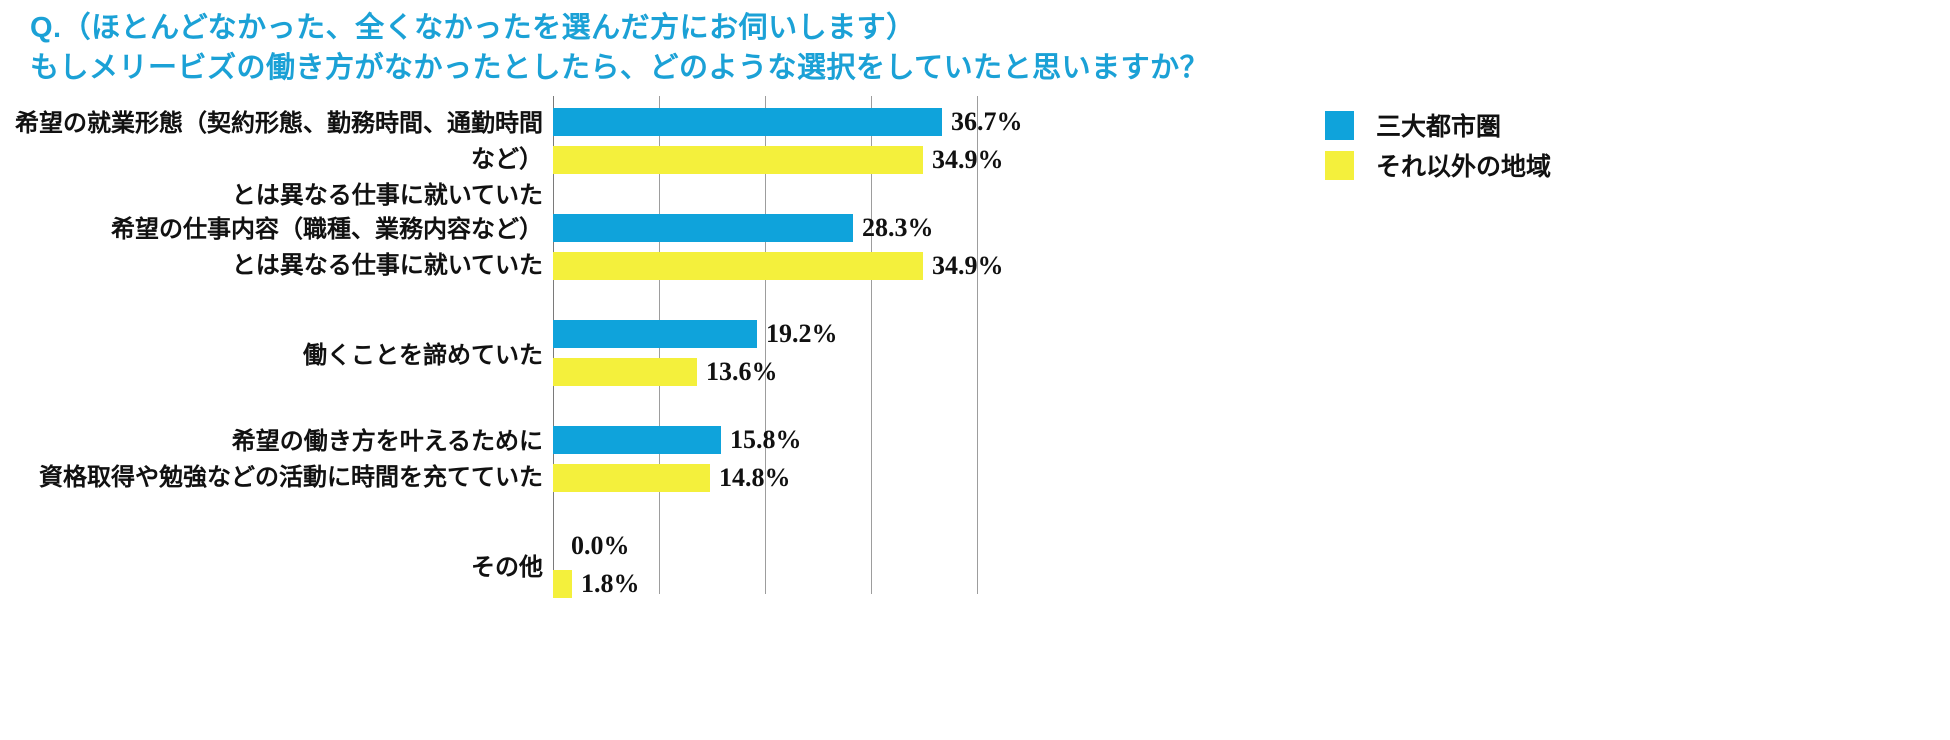 The image size is (1950, 740). What do you see at coordinates (747, 122) in the screenshot?
I see `bar-1-metro` at bounding box center [747, 122].